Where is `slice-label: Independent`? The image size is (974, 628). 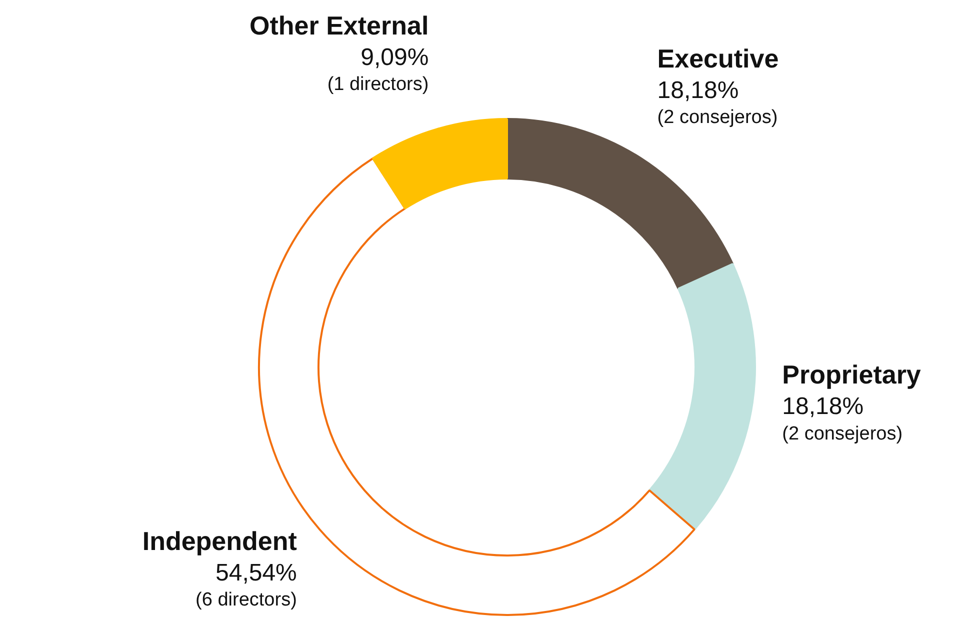
slice-label: Independent is located at coordinates (220, 541).